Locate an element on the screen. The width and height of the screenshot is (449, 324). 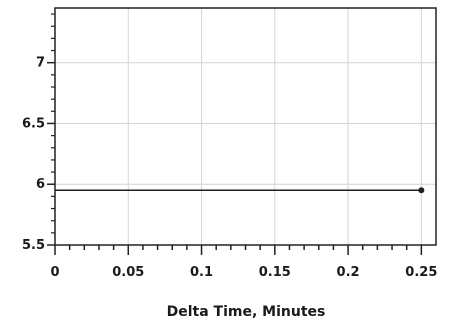
data-series is located at coordinates (240, 190).